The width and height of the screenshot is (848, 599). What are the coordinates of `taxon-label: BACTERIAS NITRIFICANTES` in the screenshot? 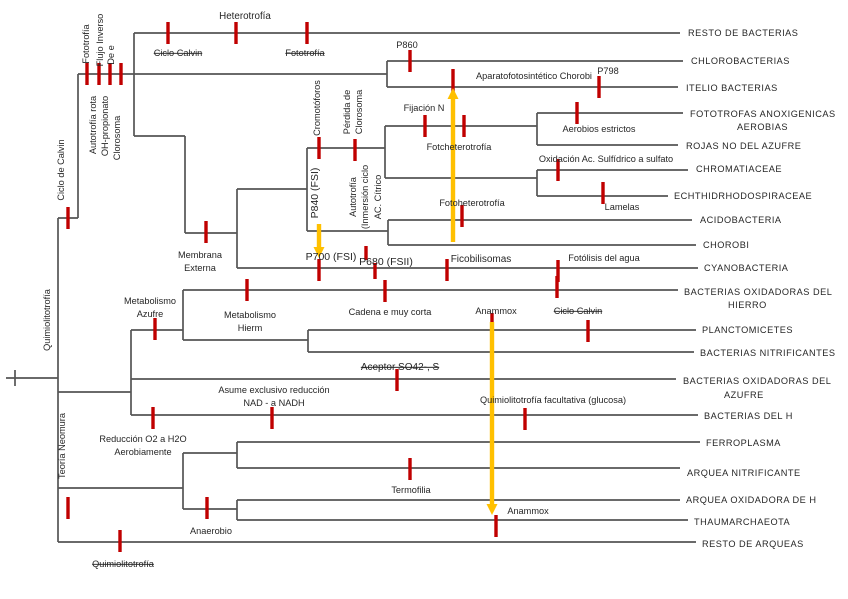 It's located at (768, 353).